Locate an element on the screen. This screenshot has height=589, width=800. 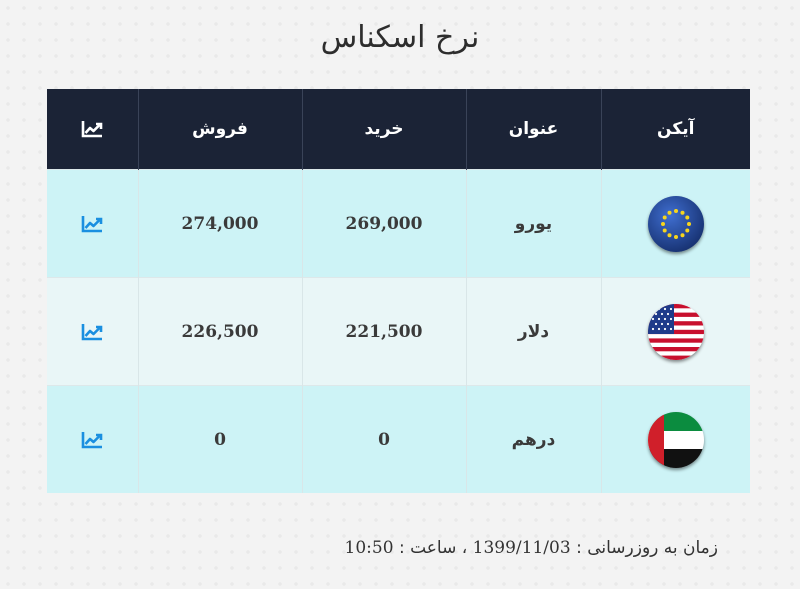
update-time-value: 10:50 is located at coordinates (369, 548).